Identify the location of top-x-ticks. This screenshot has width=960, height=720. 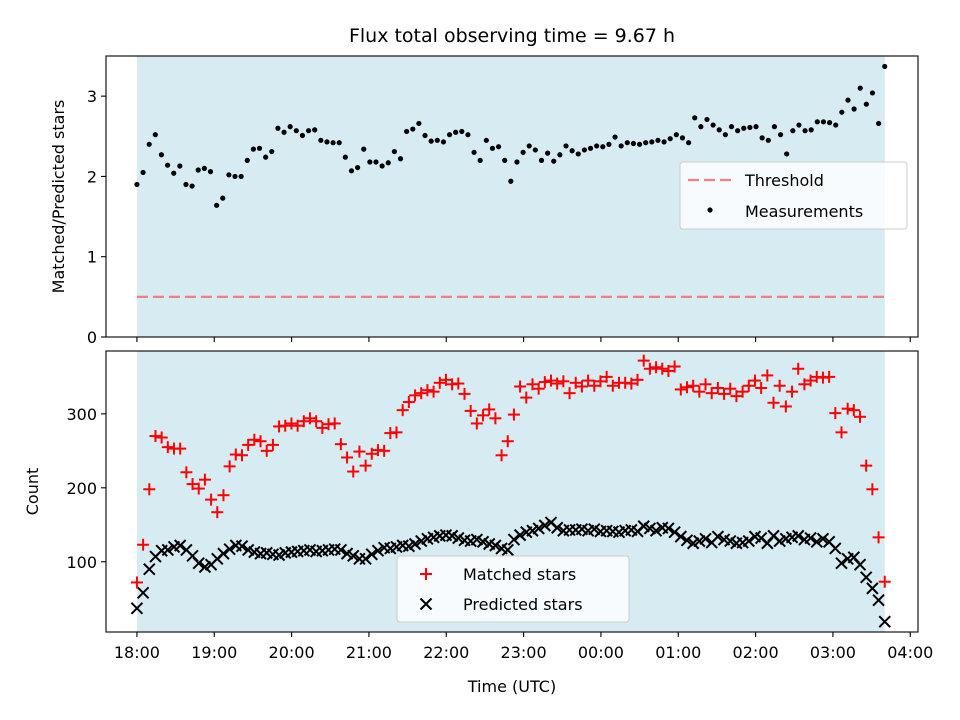
(523, 339).